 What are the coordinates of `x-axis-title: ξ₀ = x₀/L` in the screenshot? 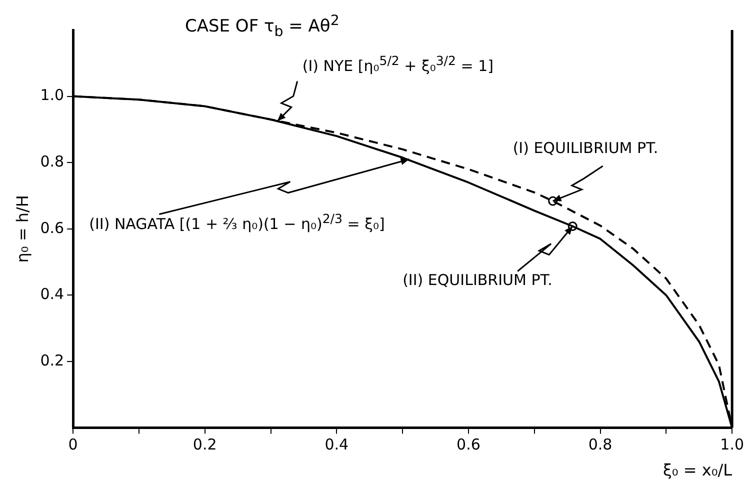 It's located at (697, 470).